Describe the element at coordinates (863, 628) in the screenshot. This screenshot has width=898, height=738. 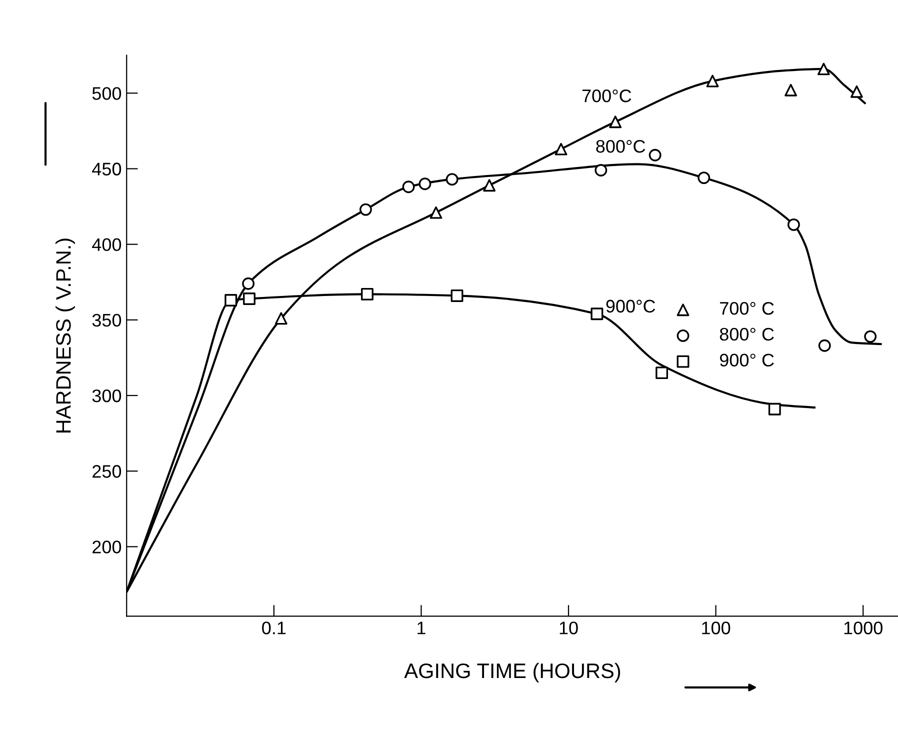
I see `x-tick-label: 1000` at that location.